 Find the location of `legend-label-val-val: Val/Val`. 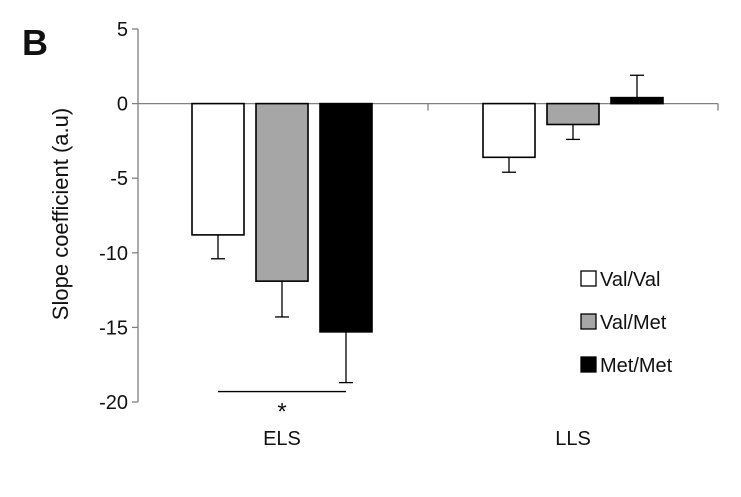

legend-label-val-val: Val/Val is located at coordinates (630, 280).